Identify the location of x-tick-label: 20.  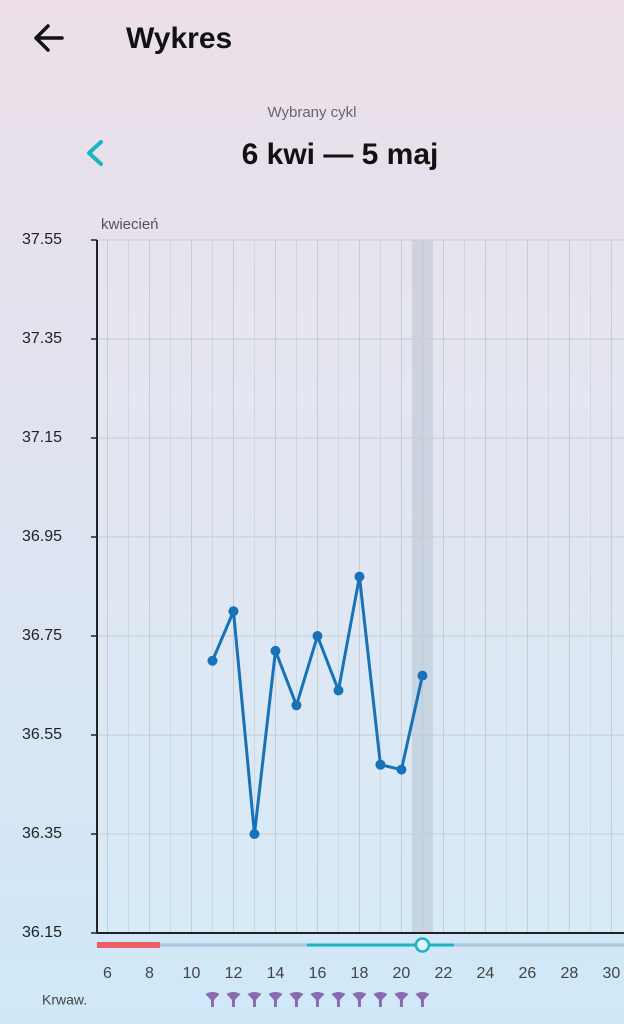
(402, 973).